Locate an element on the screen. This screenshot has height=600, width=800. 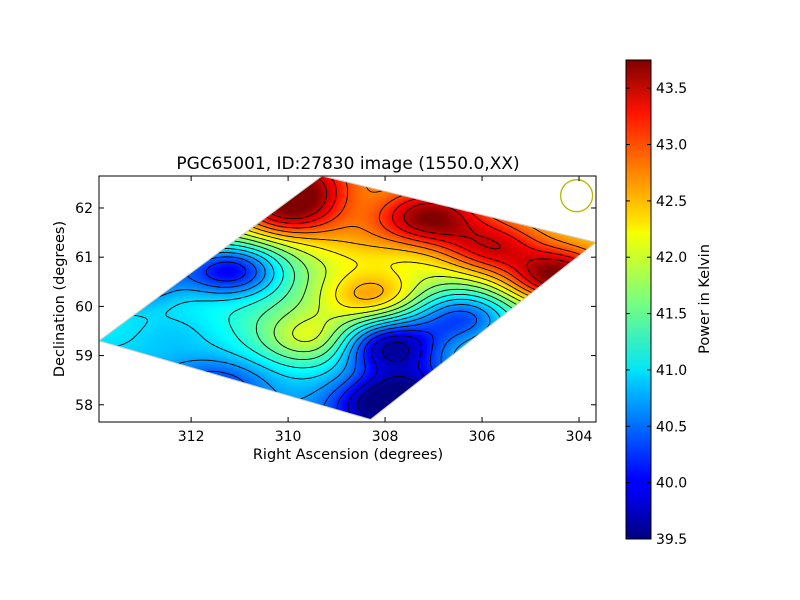
colorbar is located at coordinates (638, 299).